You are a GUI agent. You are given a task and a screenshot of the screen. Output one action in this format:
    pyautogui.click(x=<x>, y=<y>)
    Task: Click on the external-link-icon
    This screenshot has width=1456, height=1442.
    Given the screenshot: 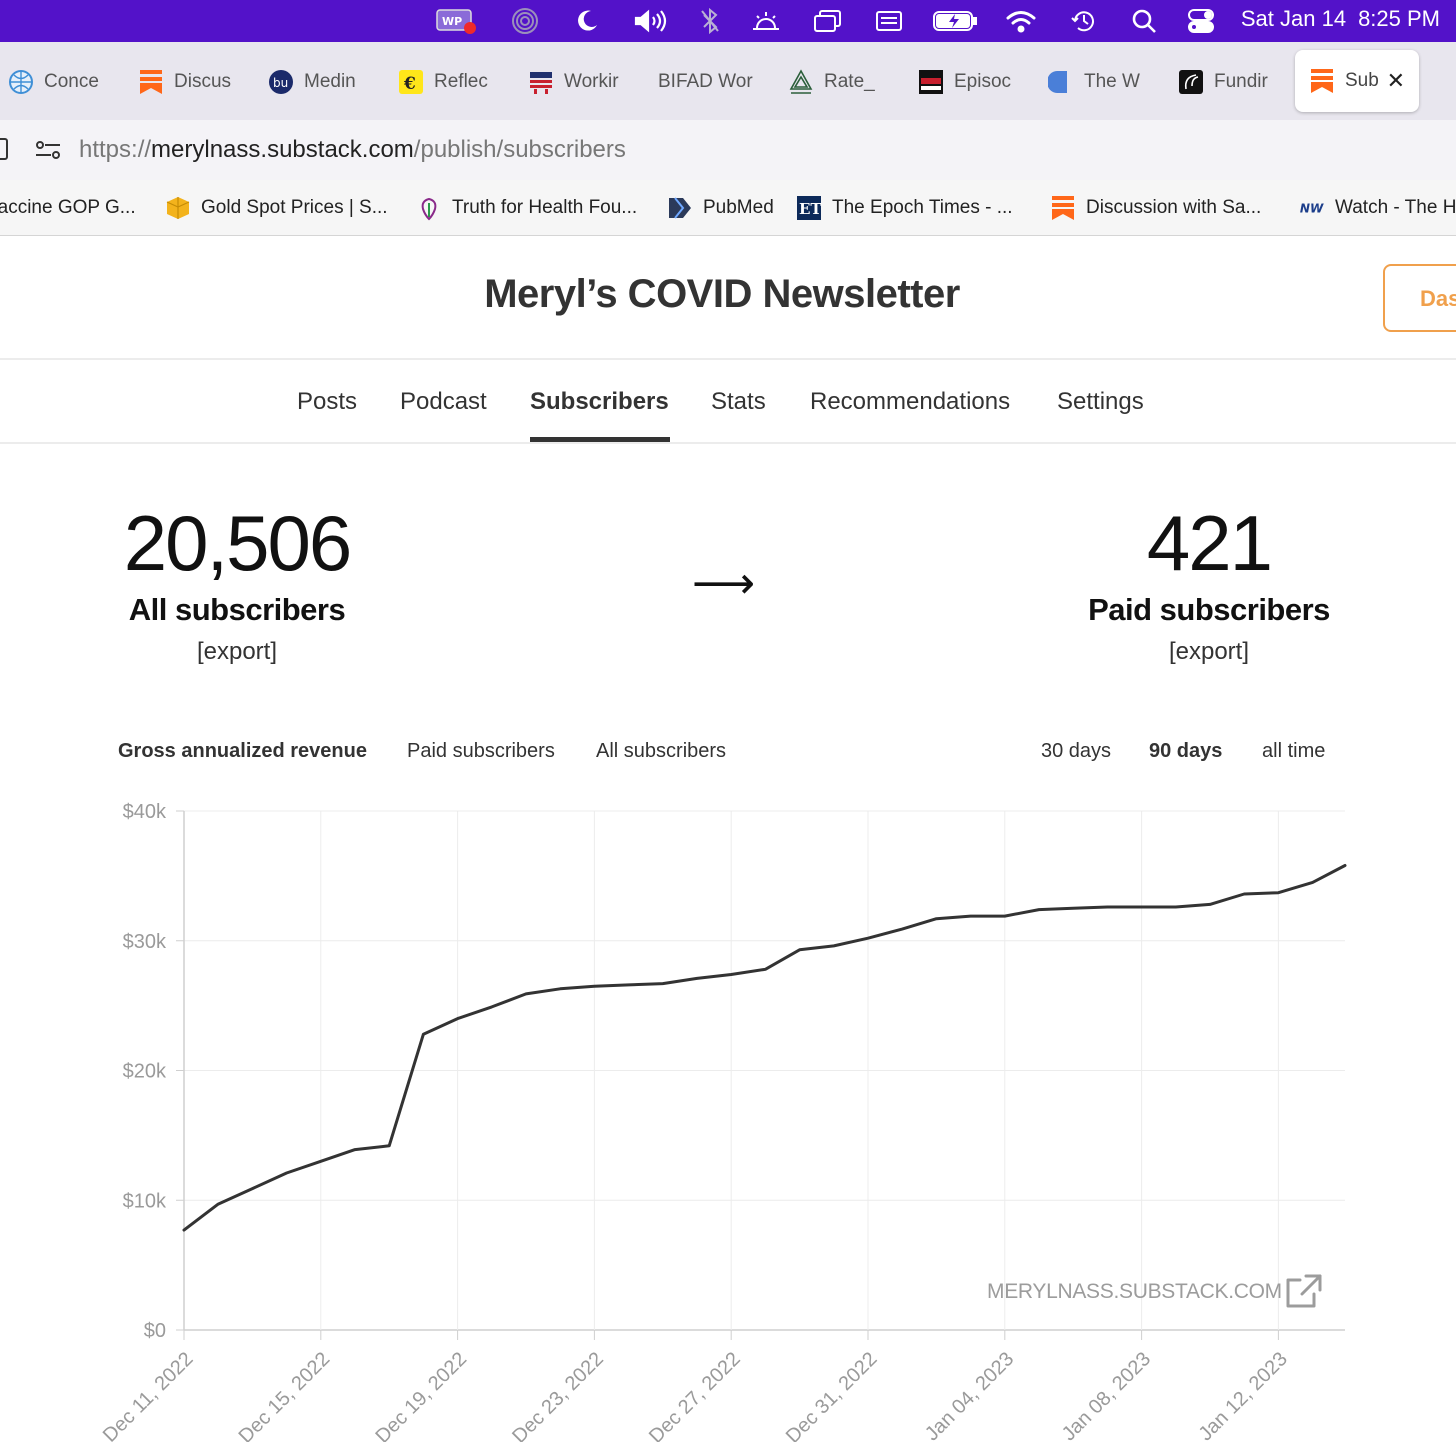 What is the action you would take?
    pyautogui.click(x=1304, y=1292)
    